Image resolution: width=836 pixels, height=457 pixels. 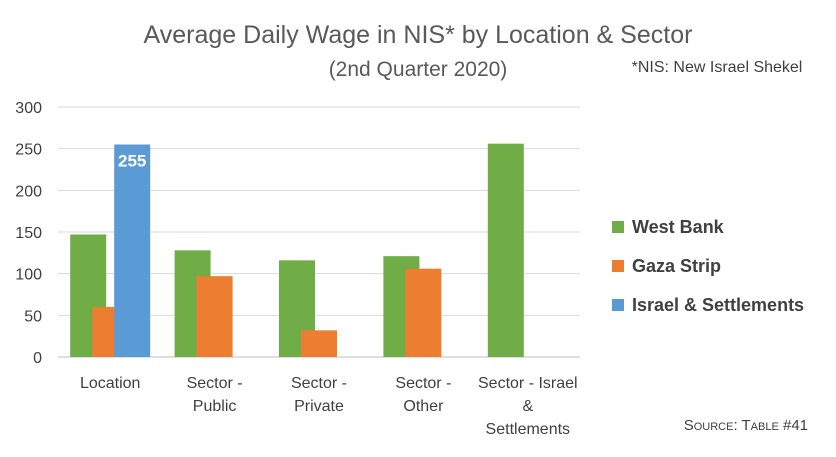 I want to click on data-labels: 255, so click(x=132, y=161).